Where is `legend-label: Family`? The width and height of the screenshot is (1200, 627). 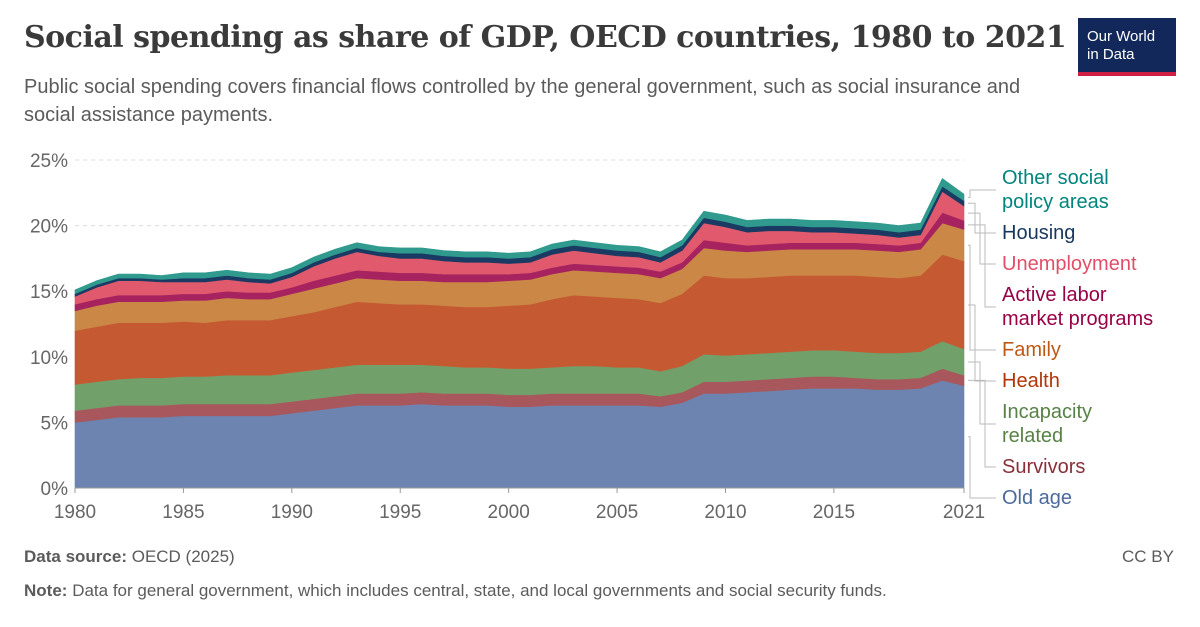
legend-label: Family is located at coordinates (1031, 350).